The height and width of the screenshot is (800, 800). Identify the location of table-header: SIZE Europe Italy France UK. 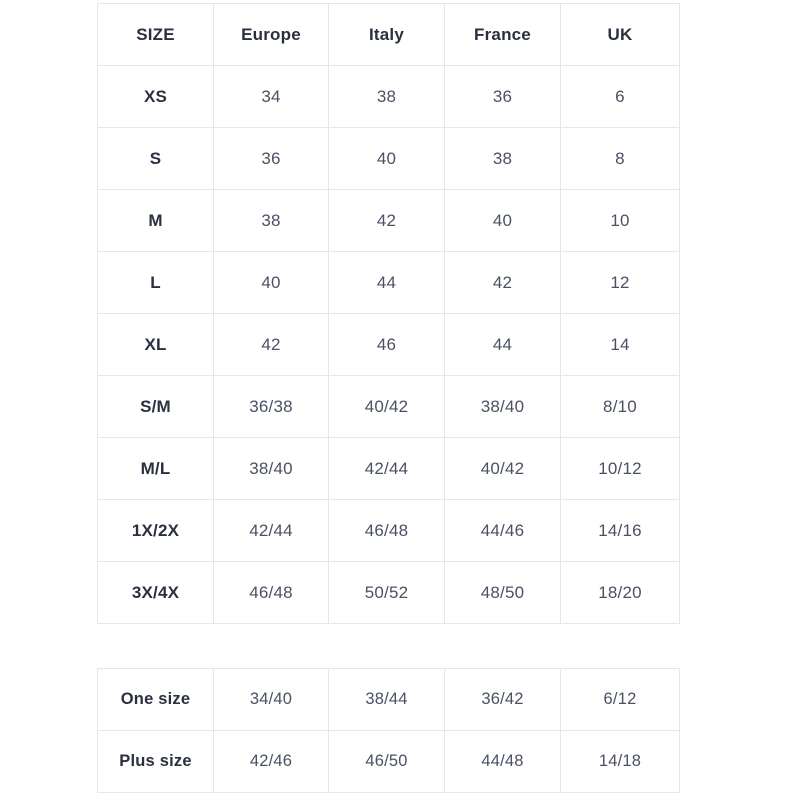
(388, 34).